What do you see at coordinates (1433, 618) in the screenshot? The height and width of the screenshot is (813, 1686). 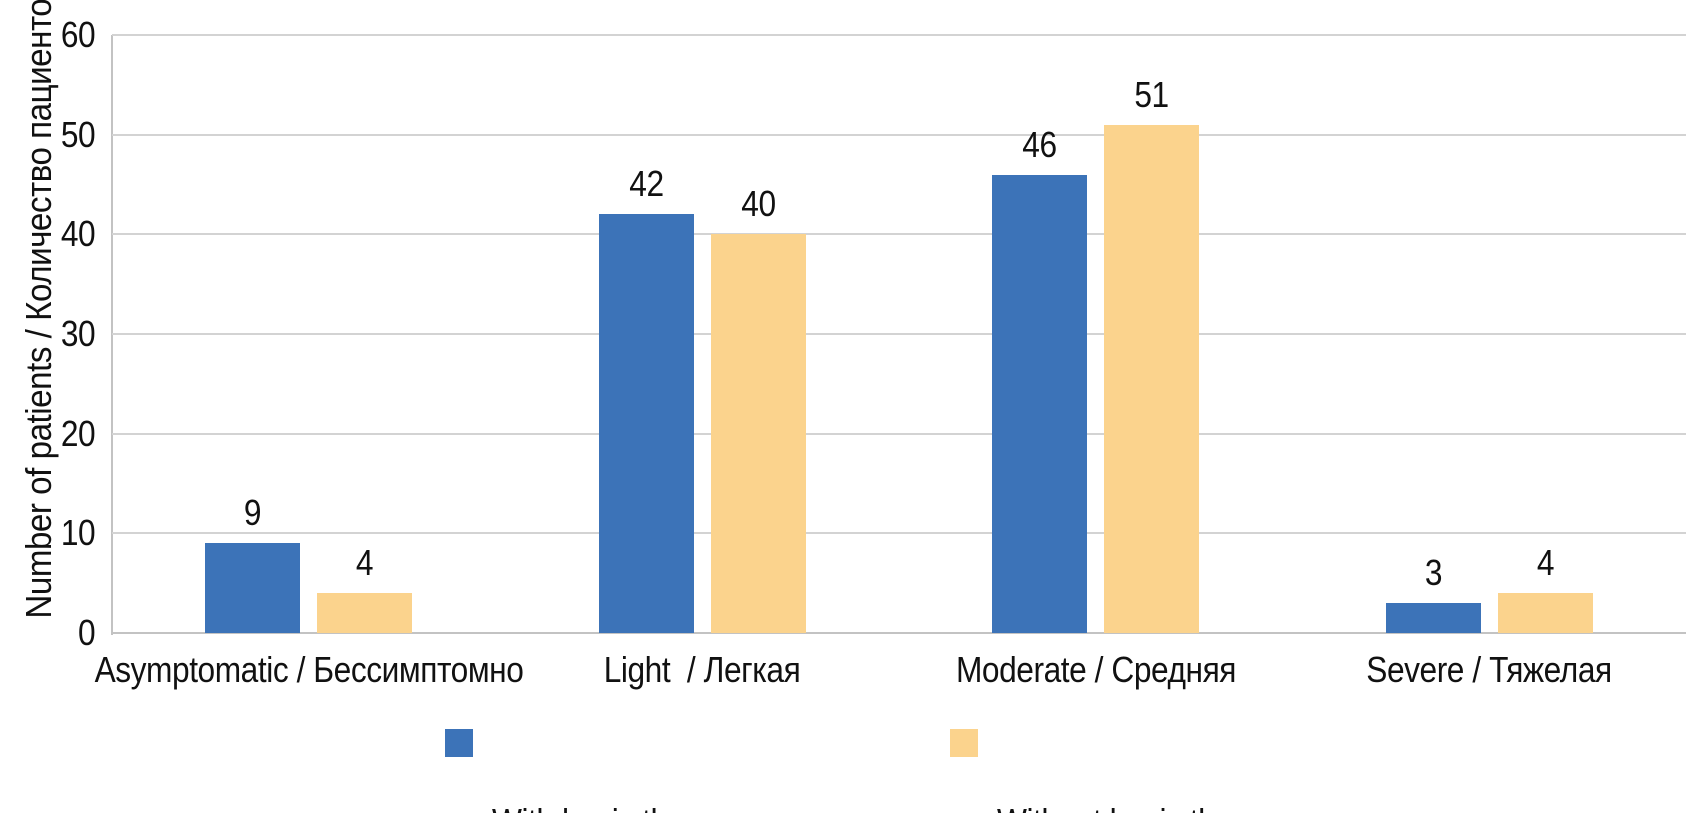 I see `bar-series1-cat4` at bounding box center [1433, 618].